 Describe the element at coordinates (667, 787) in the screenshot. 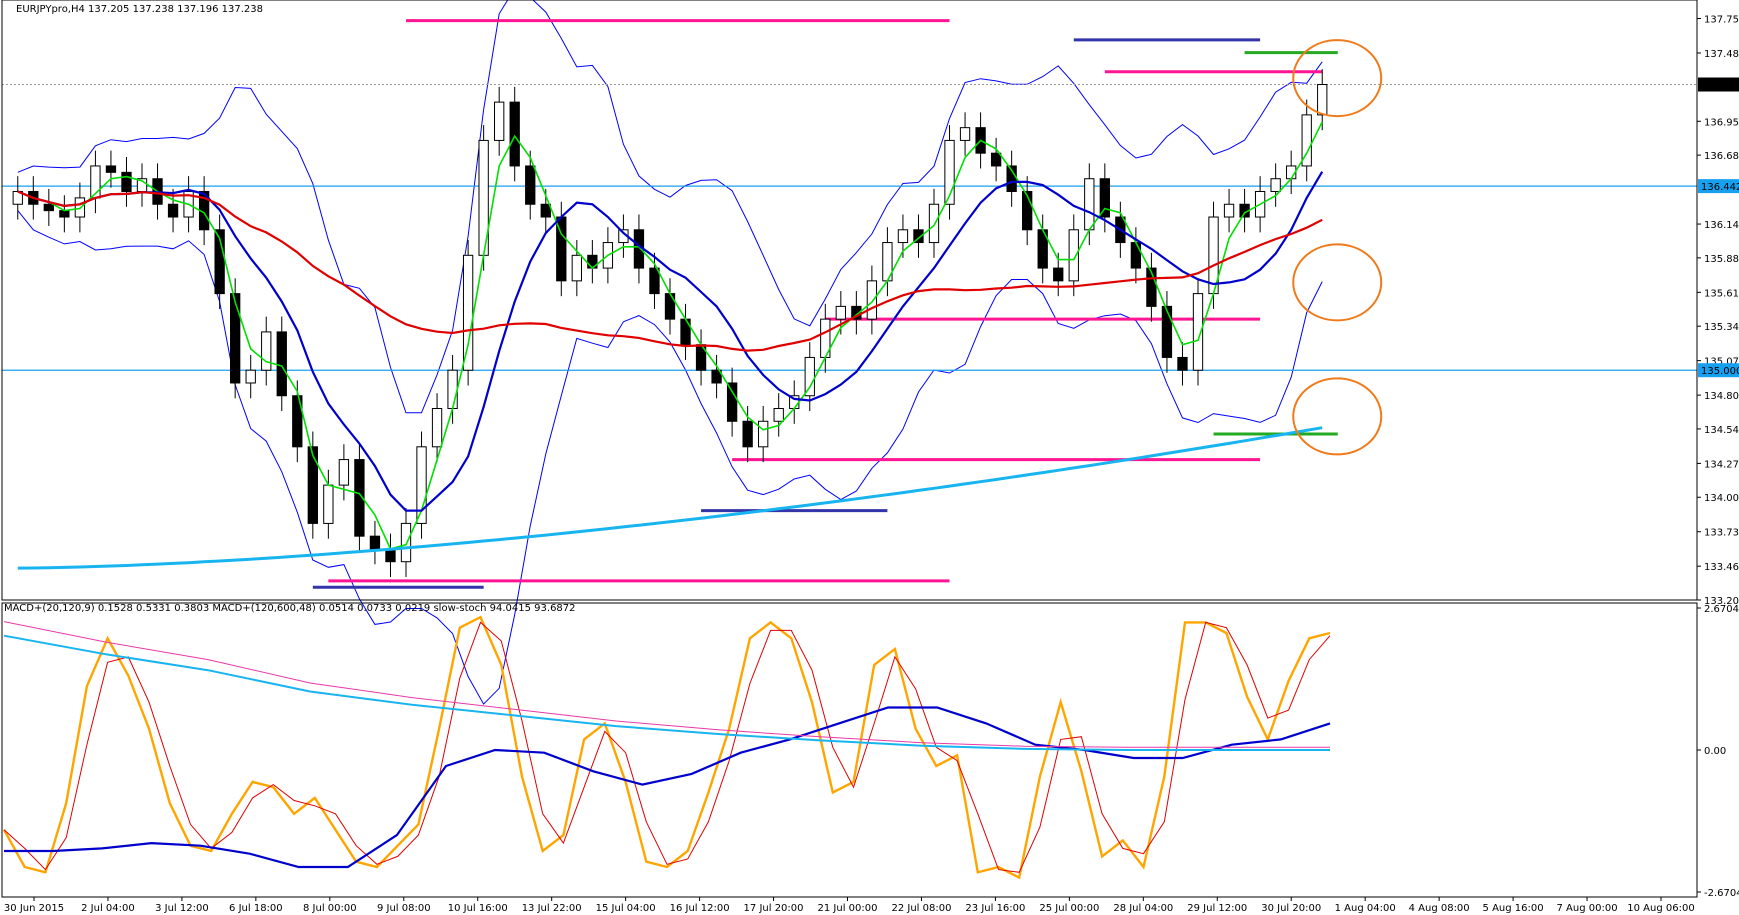

I see `macd-fast-line` at that location.